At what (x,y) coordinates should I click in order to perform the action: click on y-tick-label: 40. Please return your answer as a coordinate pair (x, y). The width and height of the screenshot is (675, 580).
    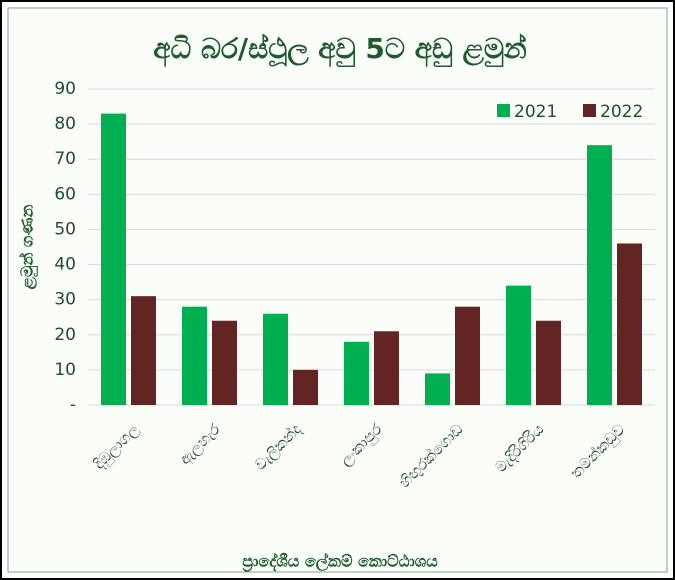
    Looking at the image, I should click on (65, 265).